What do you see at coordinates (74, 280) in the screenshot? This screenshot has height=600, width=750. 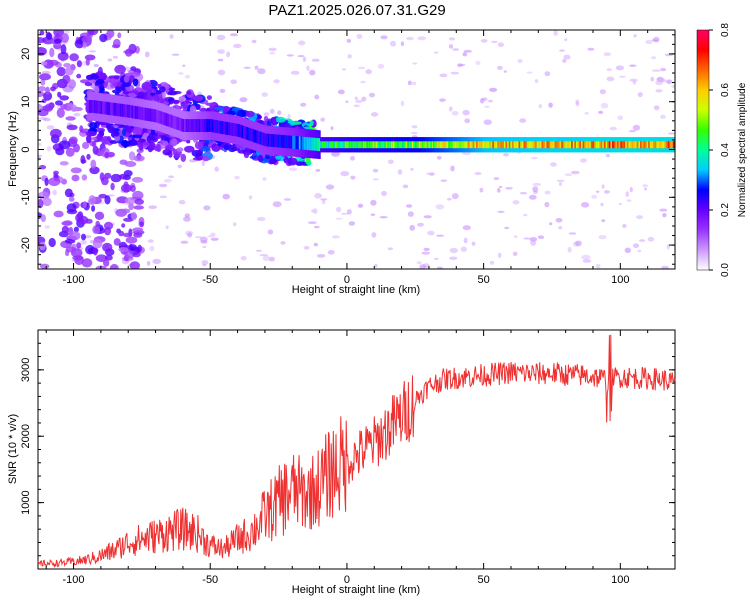 I see `x-tick-label: -100` at bounding box center [74, 280].